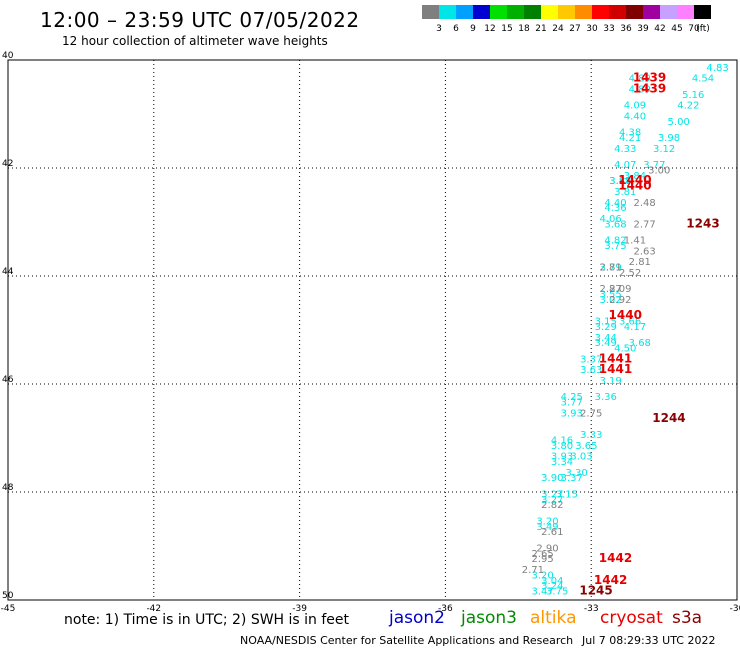 This screenshot has width=740, height=650. Describe the element at coordinates (552, 581) in the screenshot. I see `swh-label: 3.04` at that location.